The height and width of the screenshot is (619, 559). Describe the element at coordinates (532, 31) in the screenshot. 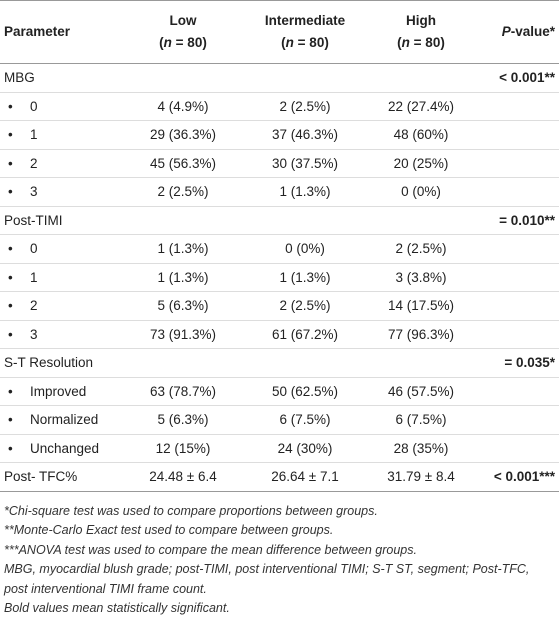

I see `header-label: -value*` at that location.